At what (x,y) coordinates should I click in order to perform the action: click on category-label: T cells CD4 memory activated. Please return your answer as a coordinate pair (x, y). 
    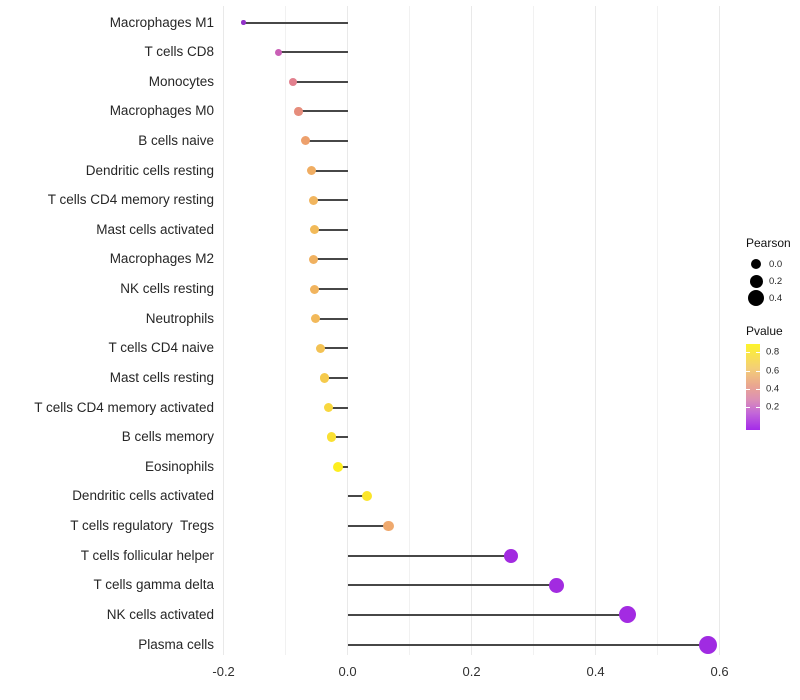
    Looking at the image, I should click on (124, 407).